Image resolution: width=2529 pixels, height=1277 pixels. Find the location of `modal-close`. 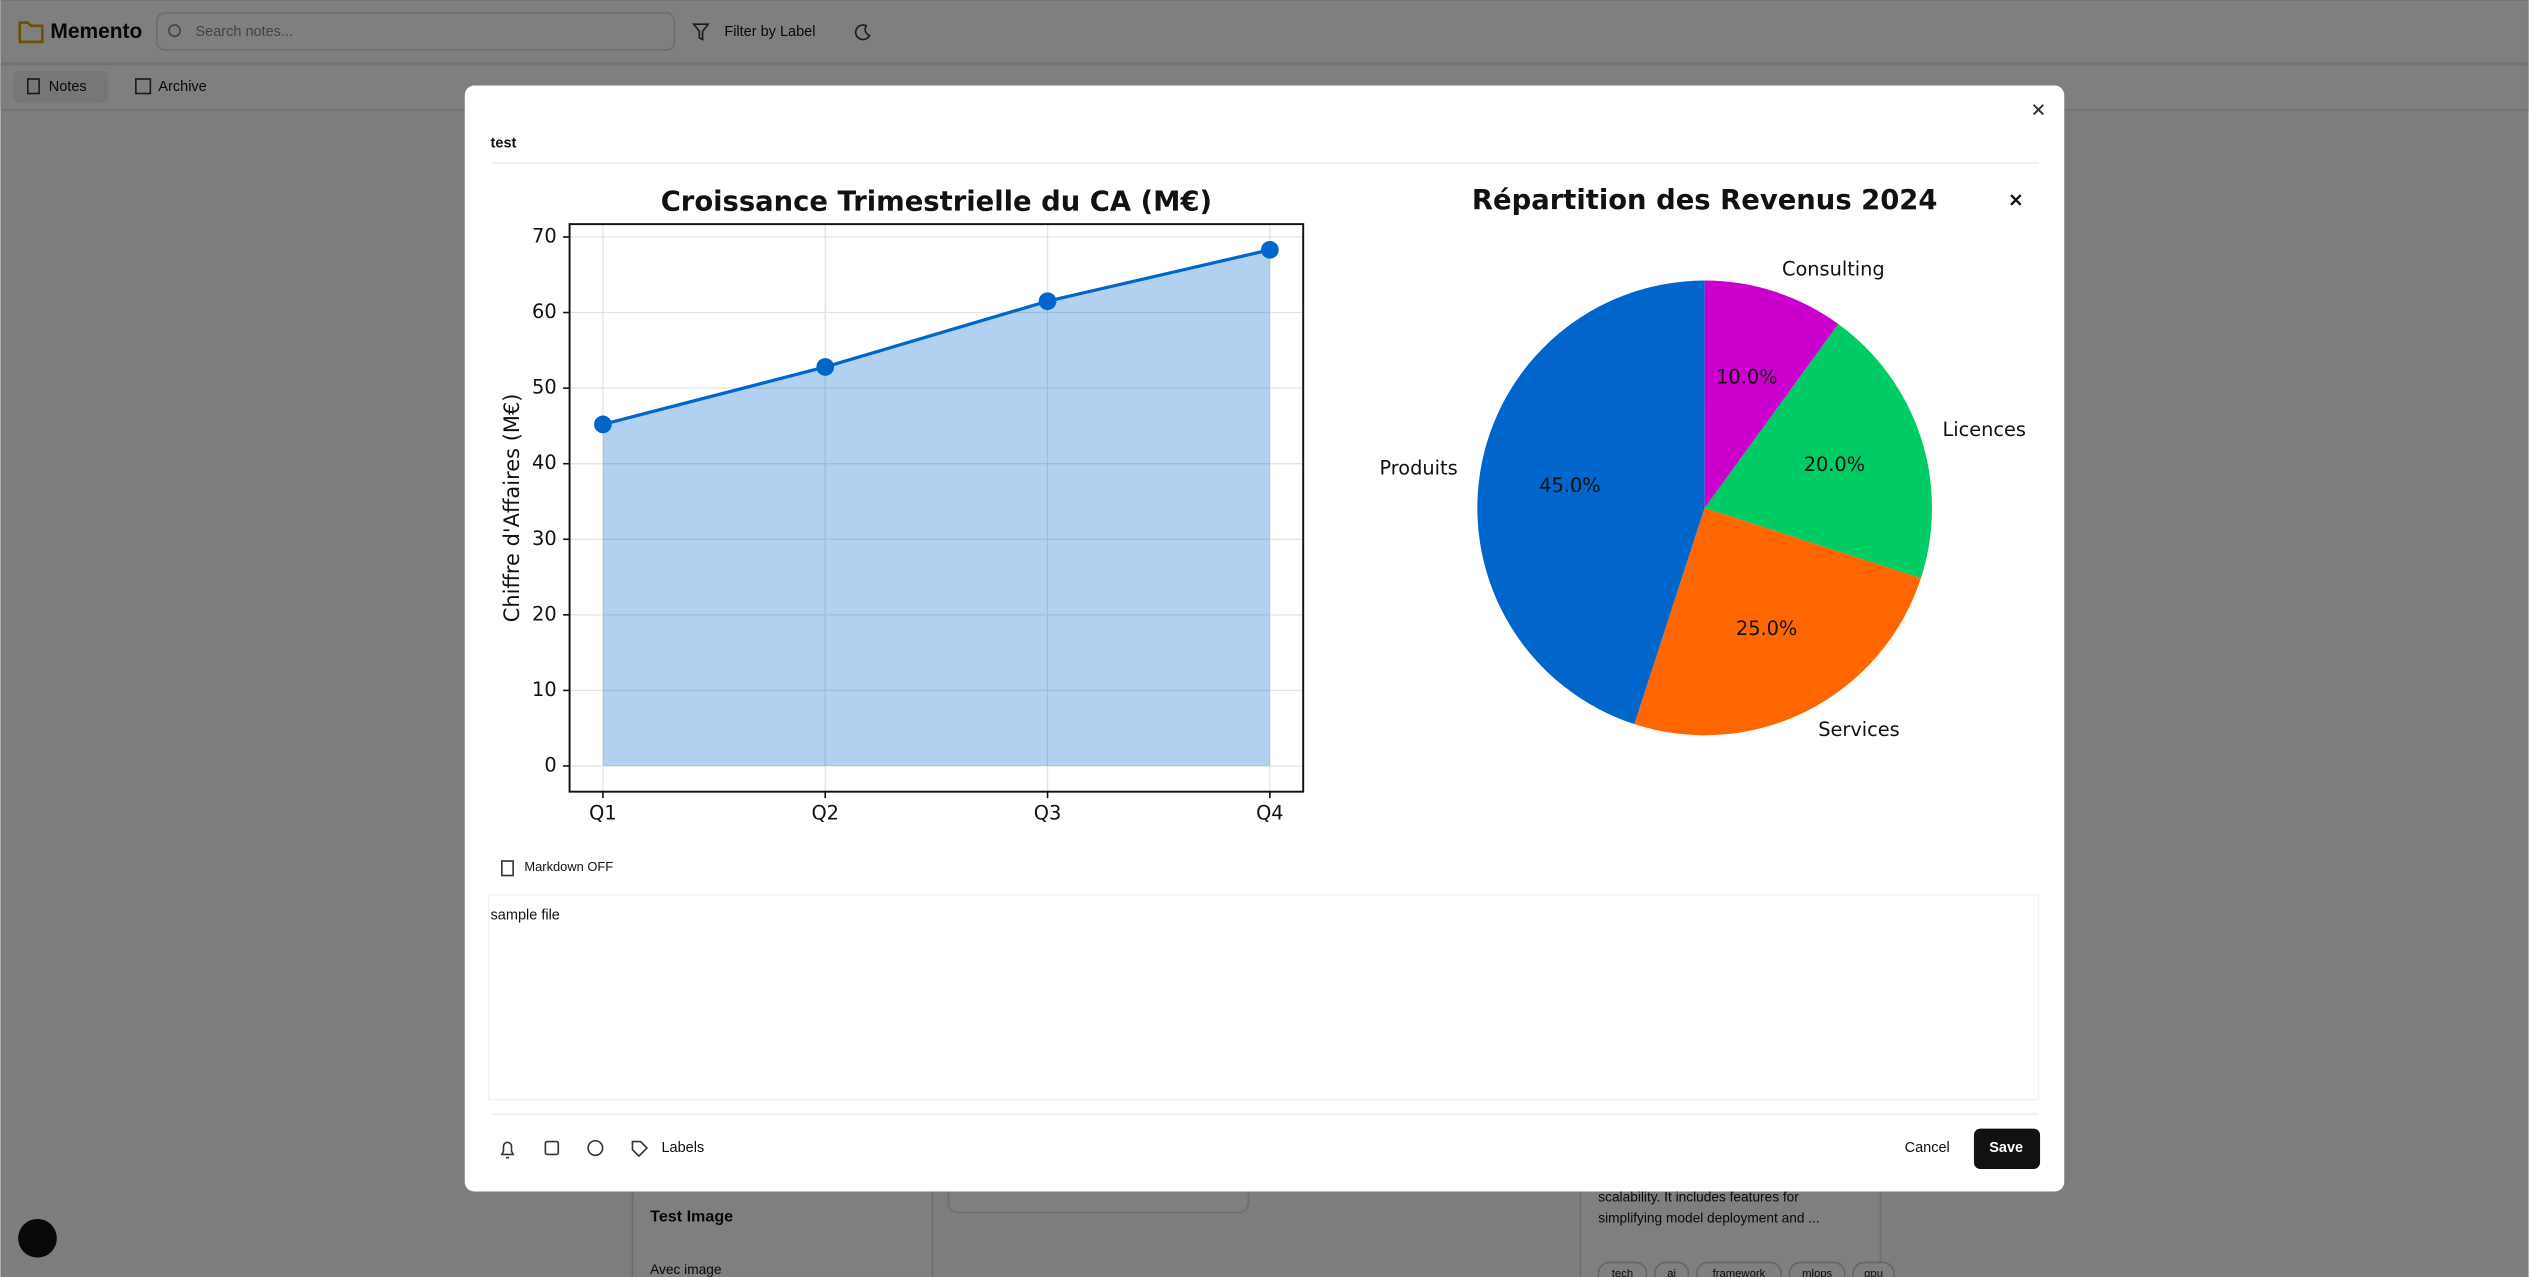

modal-close is located at coordinates (2038, 110).